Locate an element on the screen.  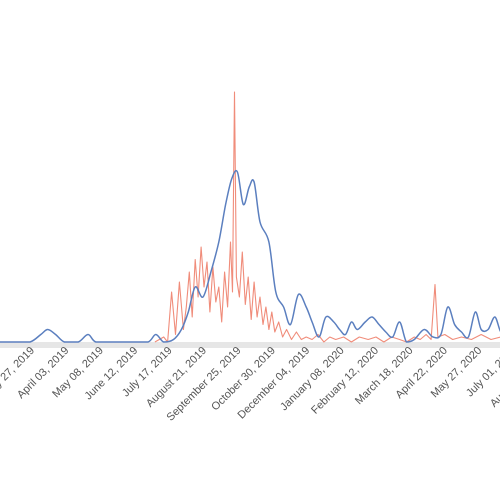
x-tick-label: October 30, 2019 is located at coordinates (243, 379).